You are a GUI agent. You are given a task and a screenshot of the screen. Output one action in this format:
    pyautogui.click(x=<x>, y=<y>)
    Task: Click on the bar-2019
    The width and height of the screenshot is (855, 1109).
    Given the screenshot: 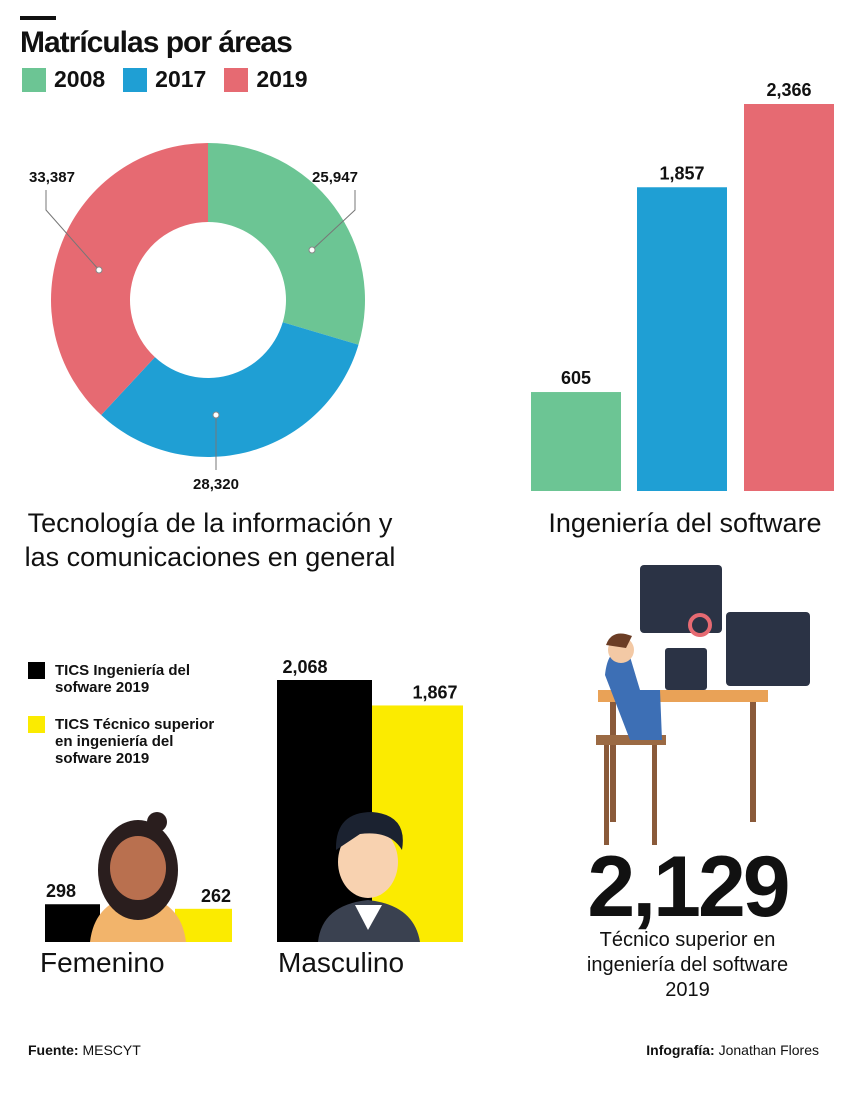 What is the action you would take?
    pyautogui.click(x=789, y=297)
    